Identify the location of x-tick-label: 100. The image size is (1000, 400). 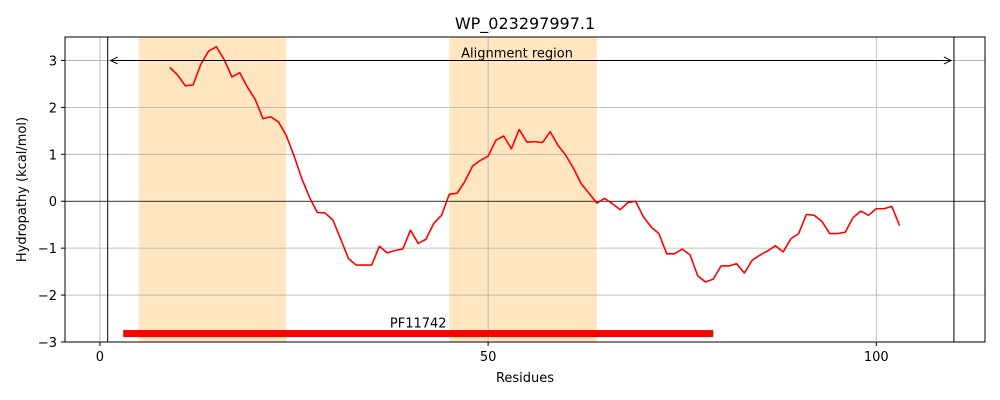
(876, 357).